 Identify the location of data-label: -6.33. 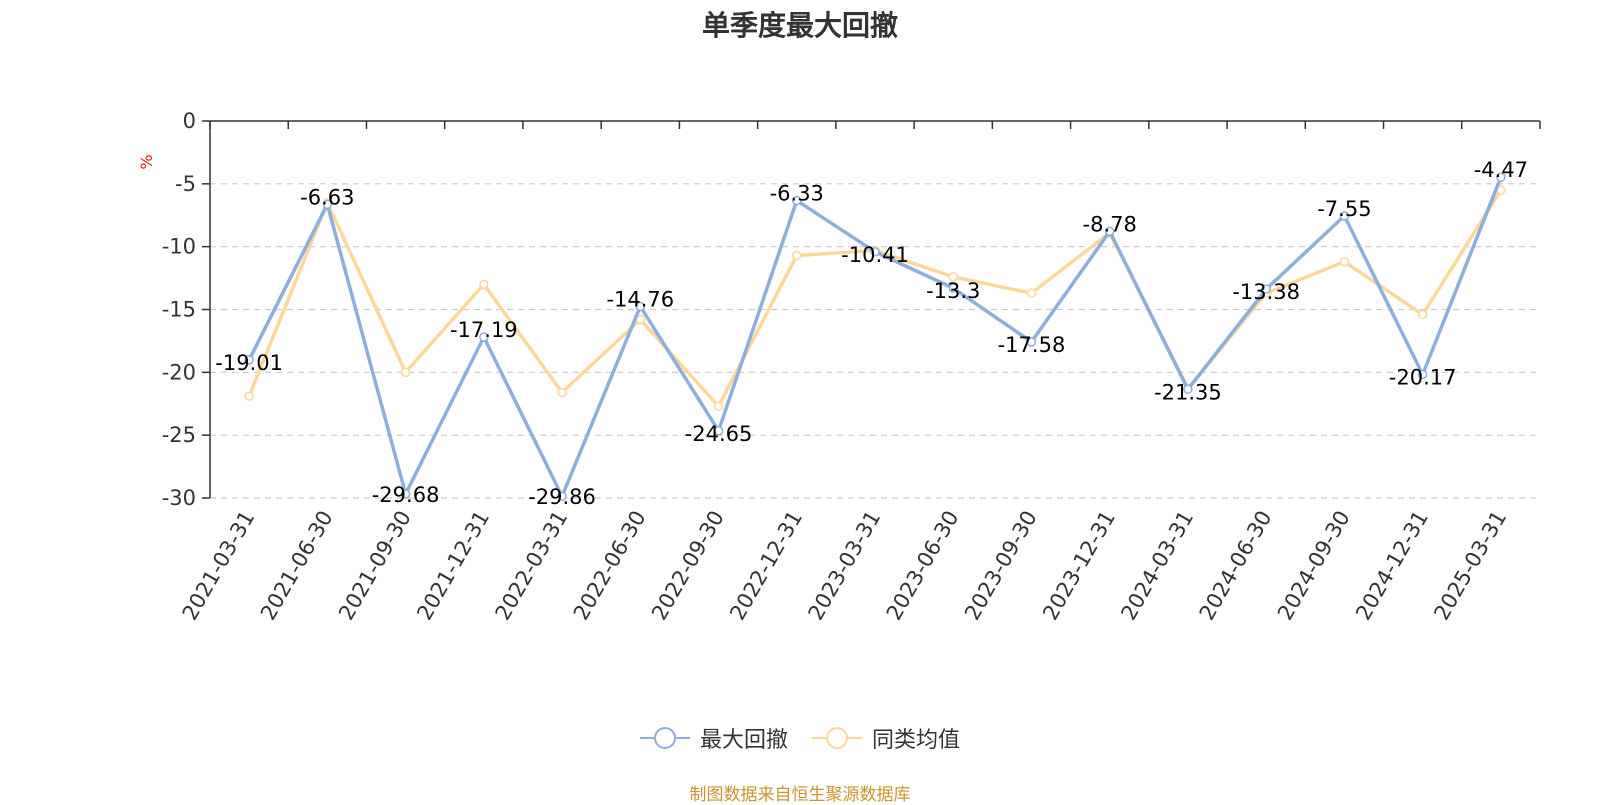
(797, 194).